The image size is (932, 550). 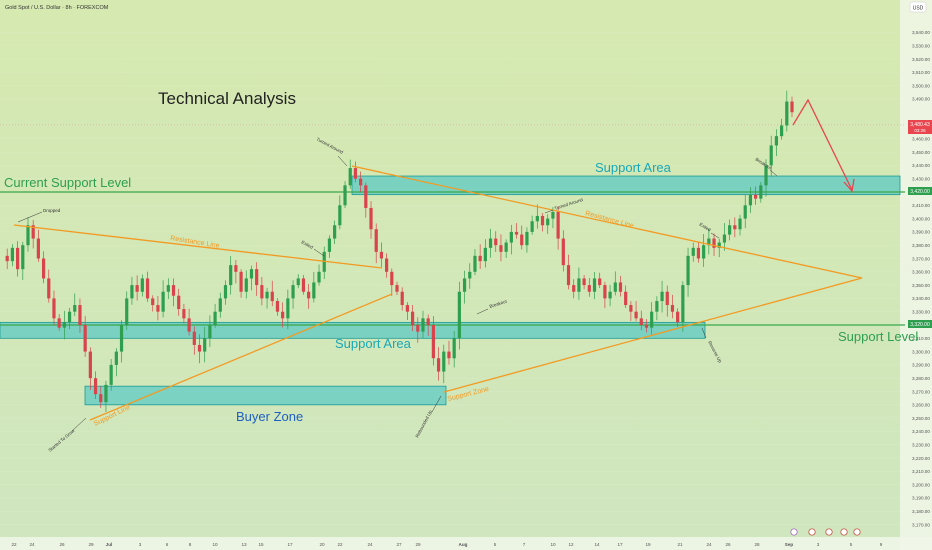 What do you see at coordinates (14, 544) in the screenshot?
I see `time-tick-label: 22` at bounding box center [14, 544].